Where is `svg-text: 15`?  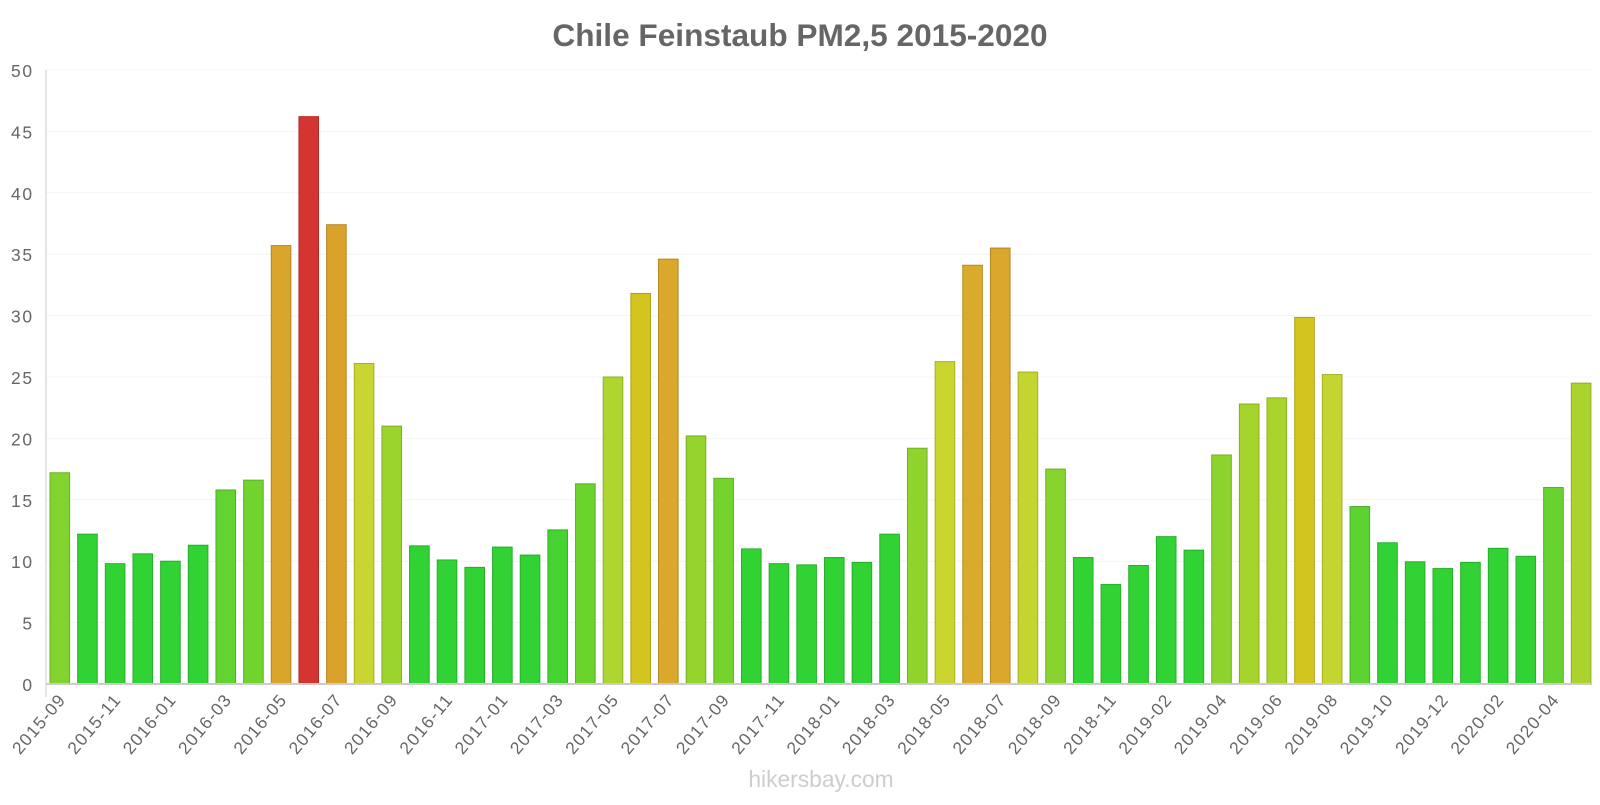 svg-text: 15 is located at coordinates (21, 501).